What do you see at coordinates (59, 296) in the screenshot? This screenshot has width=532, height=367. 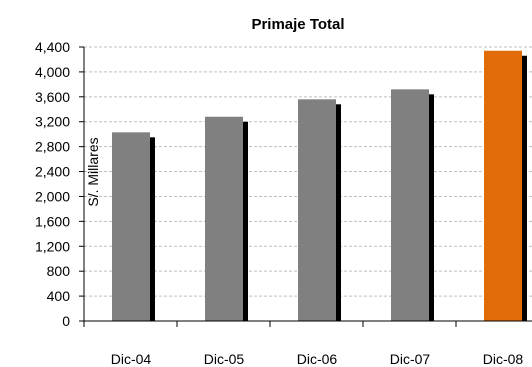 I see `y-tick-label: 400` at bounding box center [59, 296].